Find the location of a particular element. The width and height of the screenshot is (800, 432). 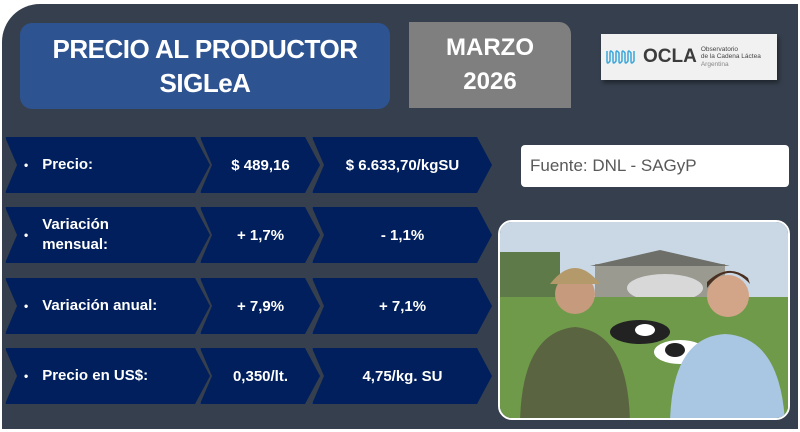

title-line-2: SIGLeA is located at coordinates (205, 83).